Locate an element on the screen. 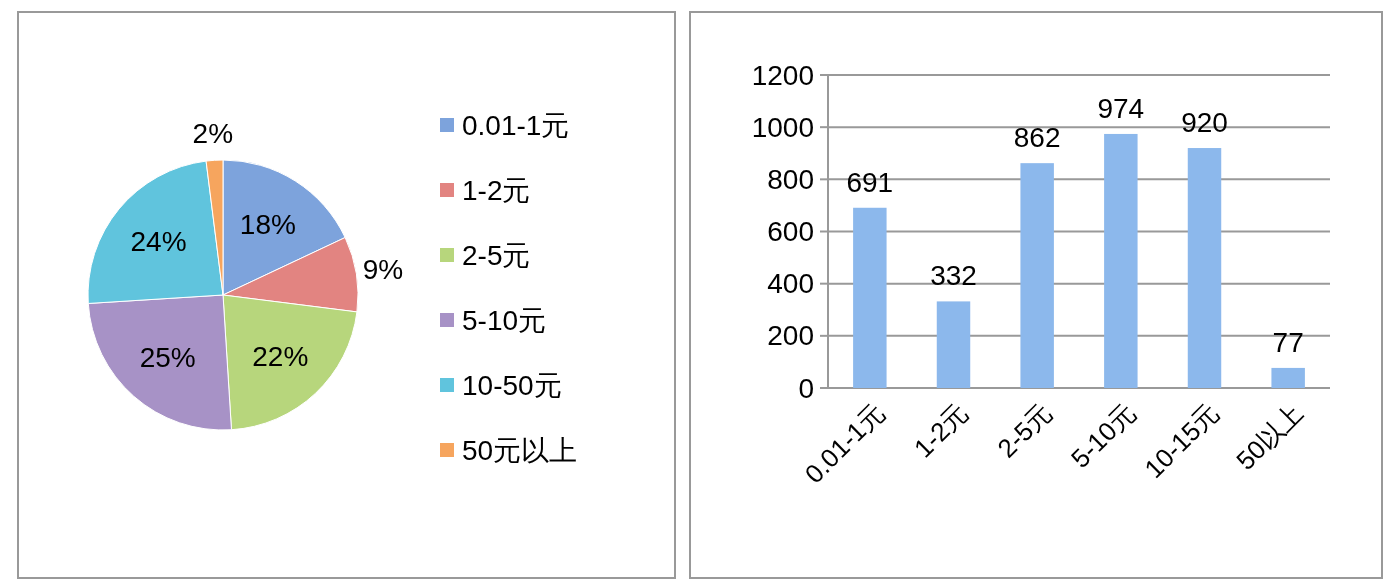 The height and width of the screenshot is (586, 1394). x-tick-label: 2-5元 is located at coordinates (1024, 430).